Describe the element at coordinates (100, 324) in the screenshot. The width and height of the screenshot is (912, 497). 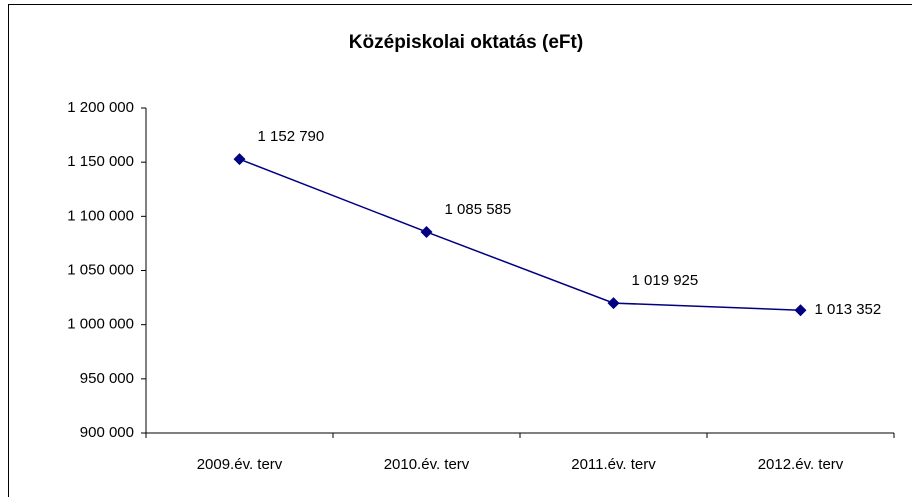
I see `y-tick-label: 1 000 000` at that location.